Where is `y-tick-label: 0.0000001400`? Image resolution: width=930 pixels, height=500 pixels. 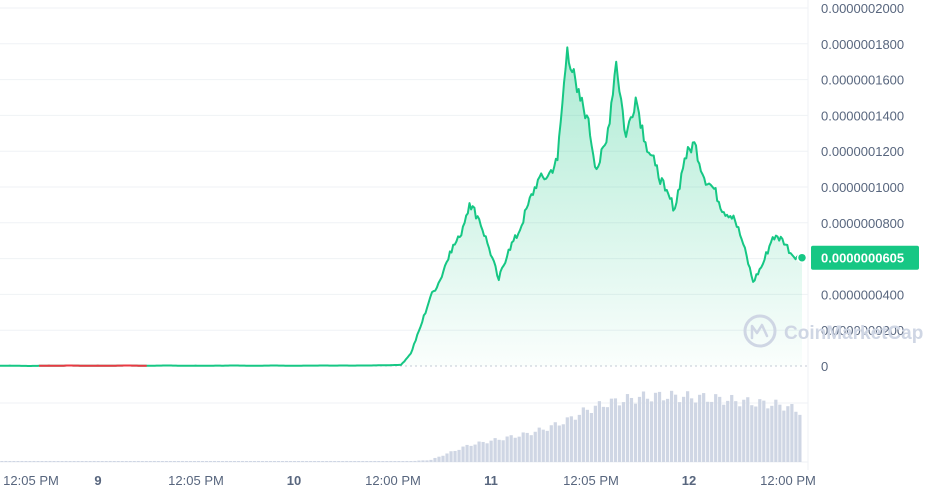
y-tick-label: 0.0000001400 is located at coordinates (862, 115).